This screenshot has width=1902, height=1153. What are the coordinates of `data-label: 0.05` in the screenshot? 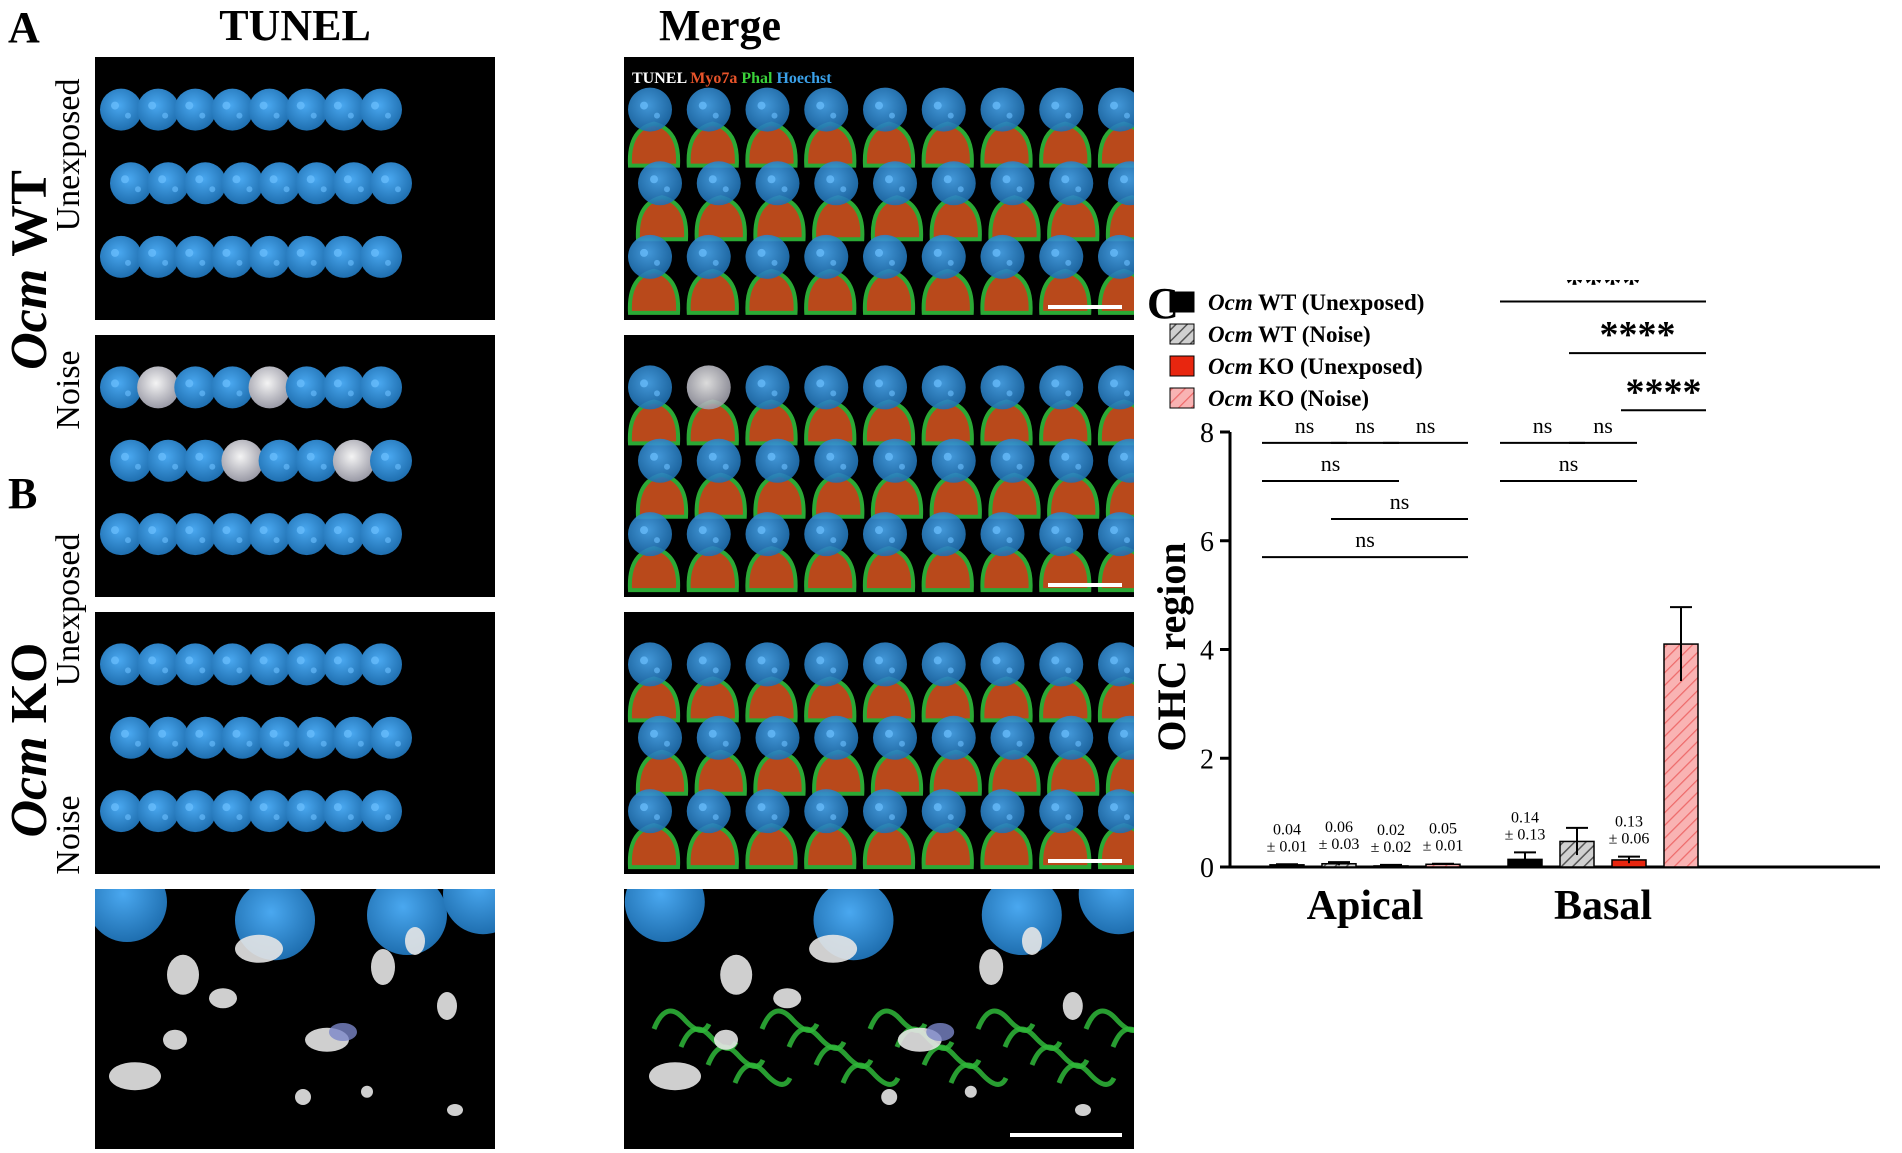 It's located at (1443, 829).